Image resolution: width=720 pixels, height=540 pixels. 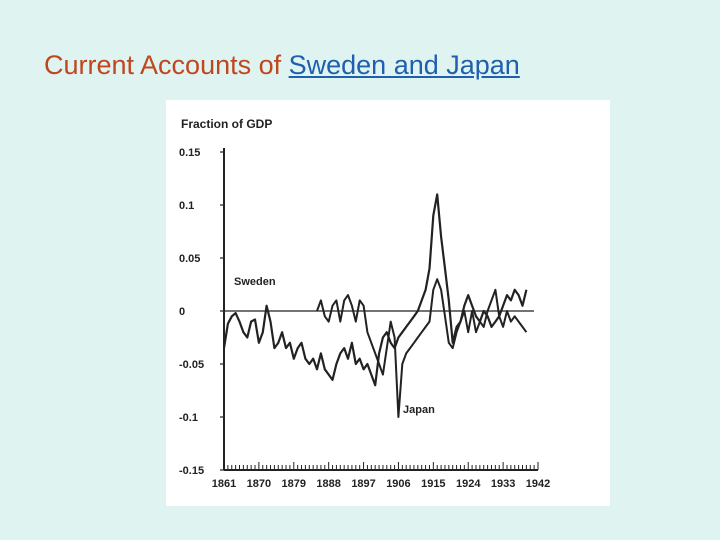 I want to click on x-tick-label: 1888, so click(x=328, y=484).